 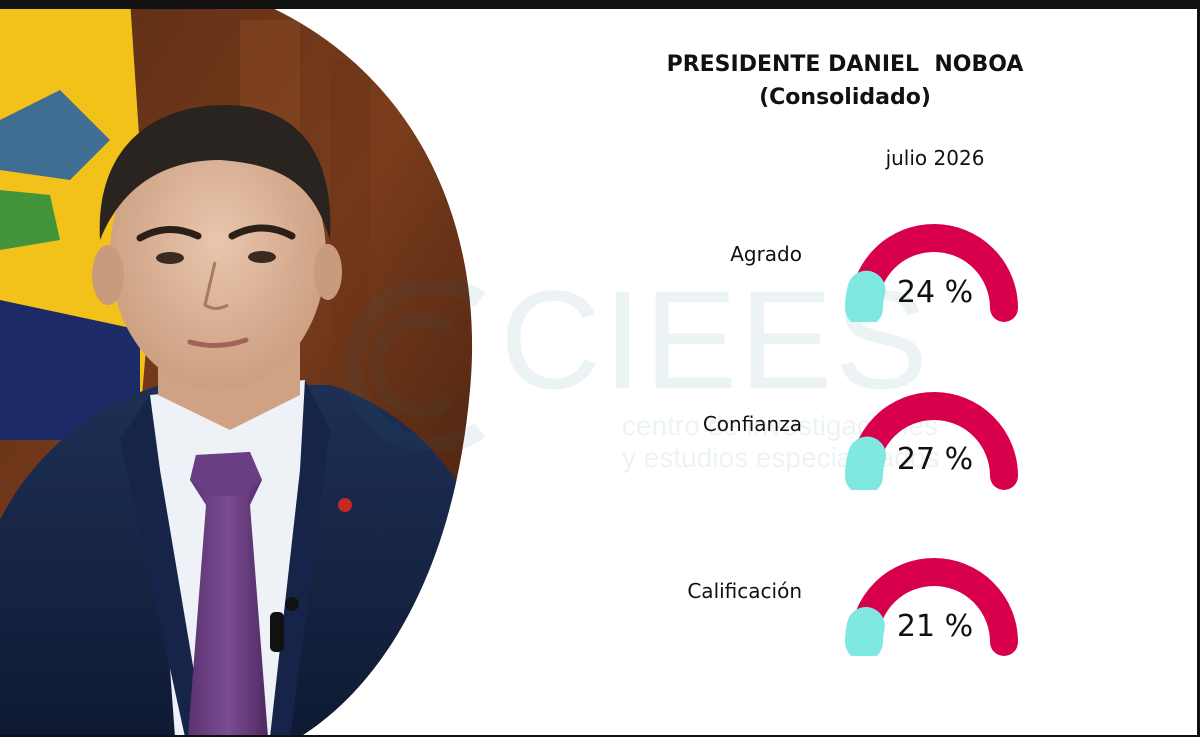 What do you see at coordinates (935, 158) in the screenshot?
I see `period-label: julio 2026` at bounding box center [935, 158].